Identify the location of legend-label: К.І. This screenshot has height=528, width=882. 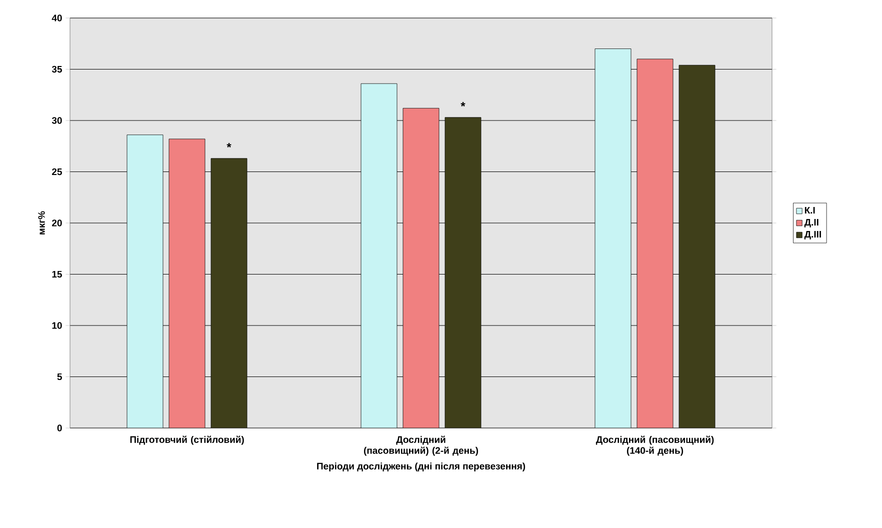
(809, 210).